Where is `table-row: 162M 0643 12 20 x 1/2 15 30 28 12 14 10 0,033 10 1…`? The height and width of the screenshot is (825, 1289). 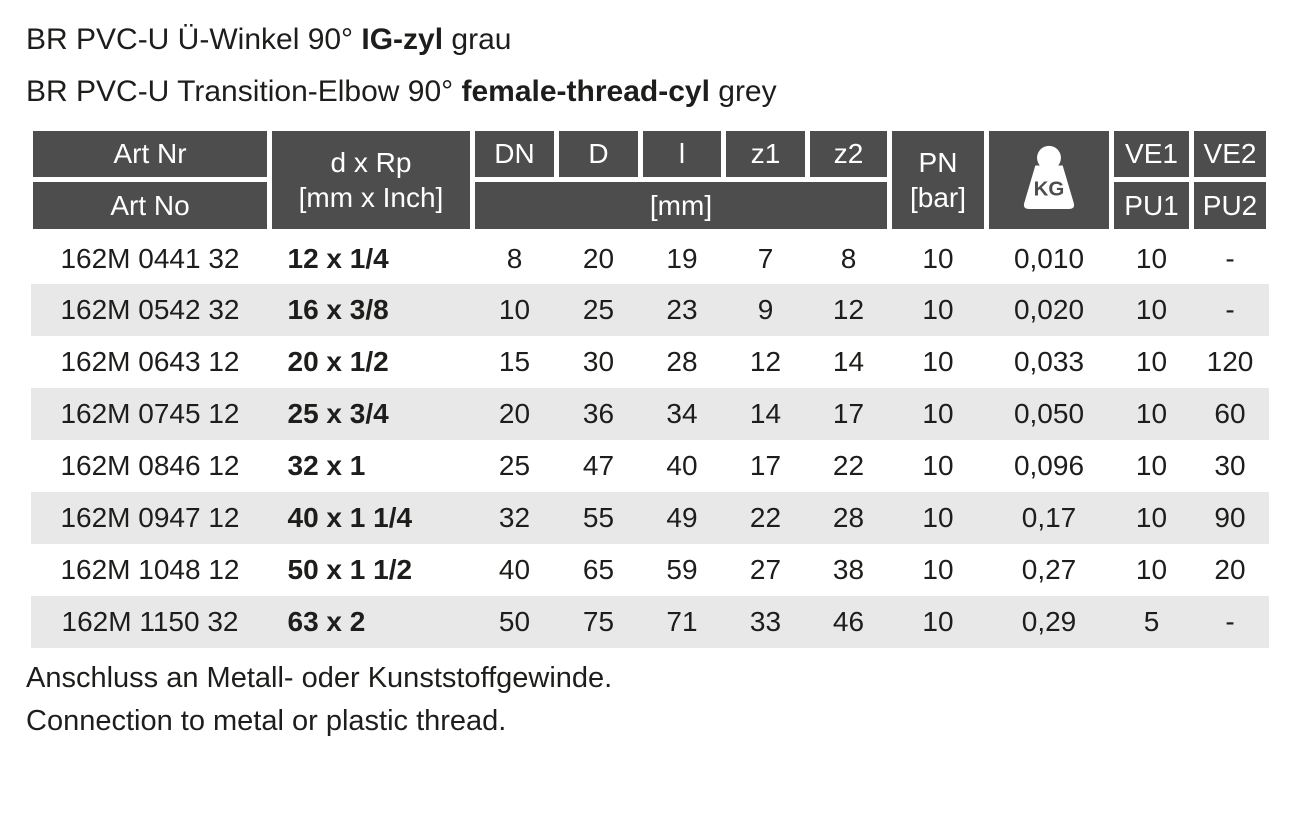 table-row: 162M 0643 12 20 x 1/2 15 30 28 12 14 10 0,033 10 1… is located at coordinates (650, 362).